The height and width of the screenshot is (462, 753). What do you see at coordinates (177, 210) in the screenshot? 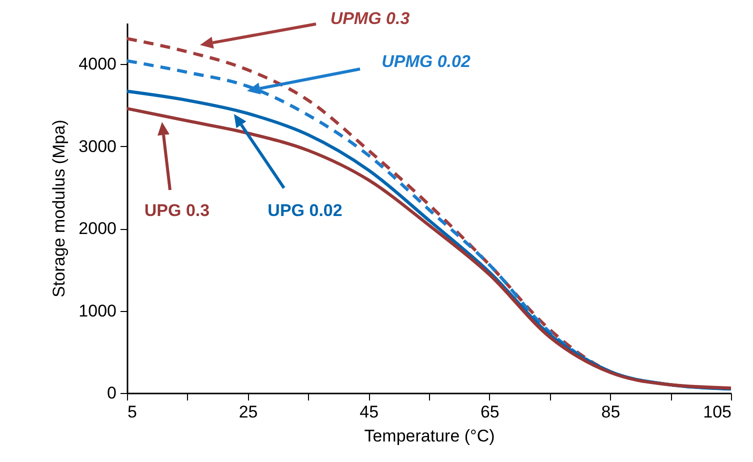
I see `text: UPG 0.3` at bounding box center [177, 210].